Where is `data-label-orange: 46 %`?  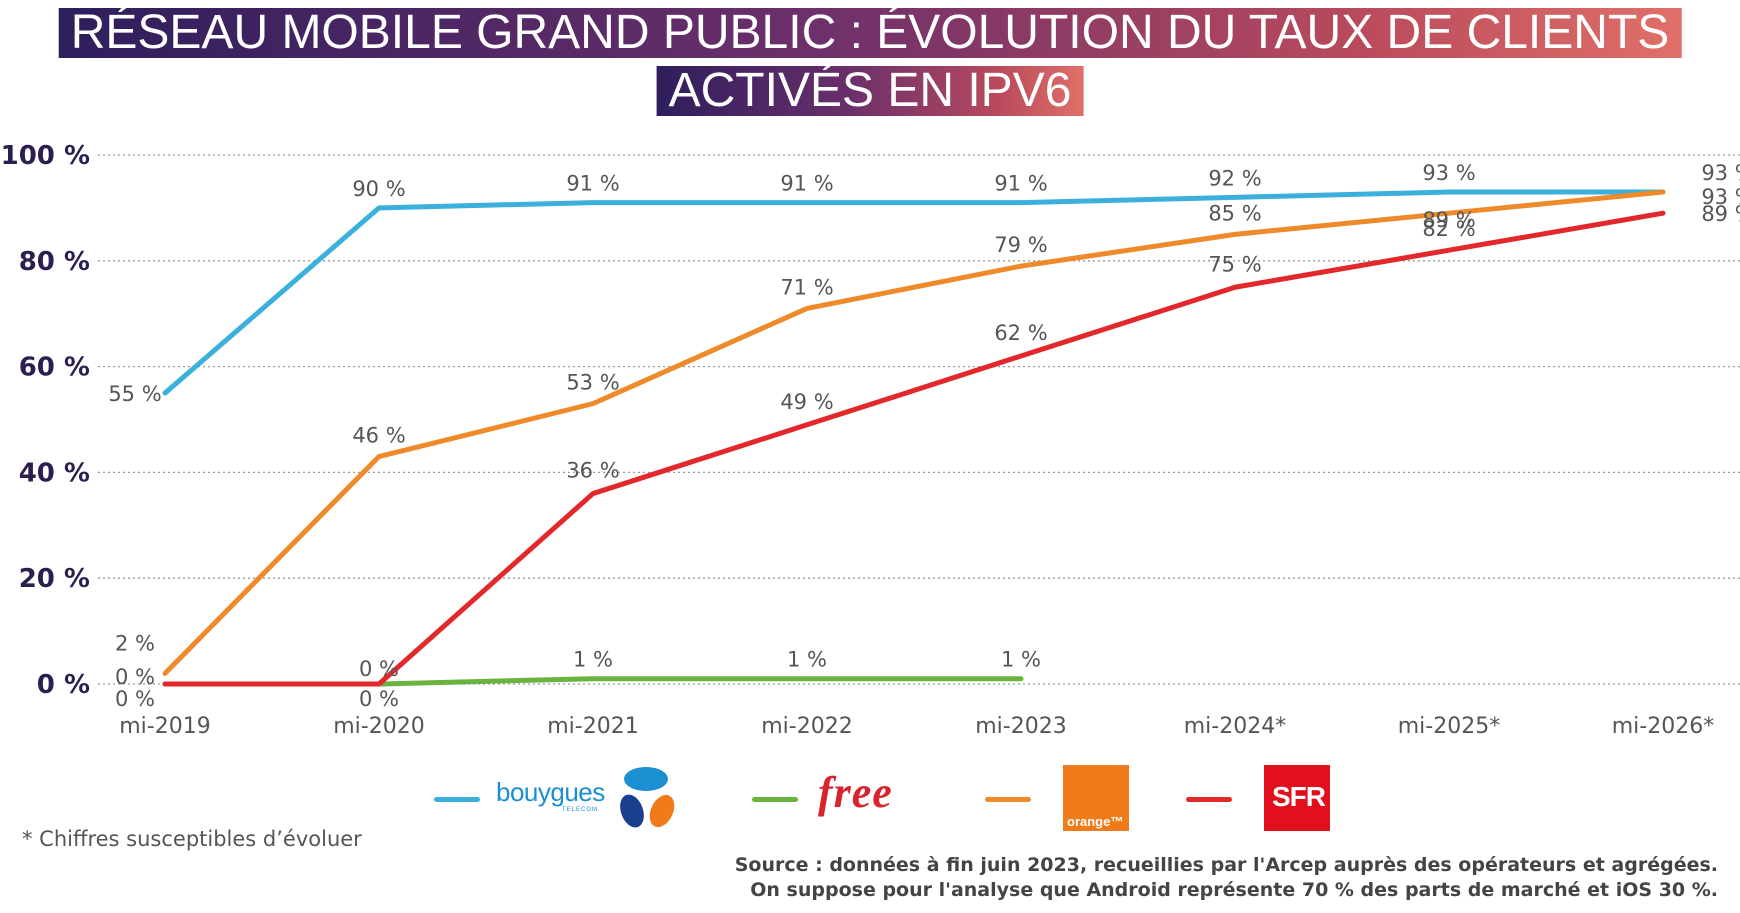 data-label-orange: 46 % is located at coordinates (378, 436).